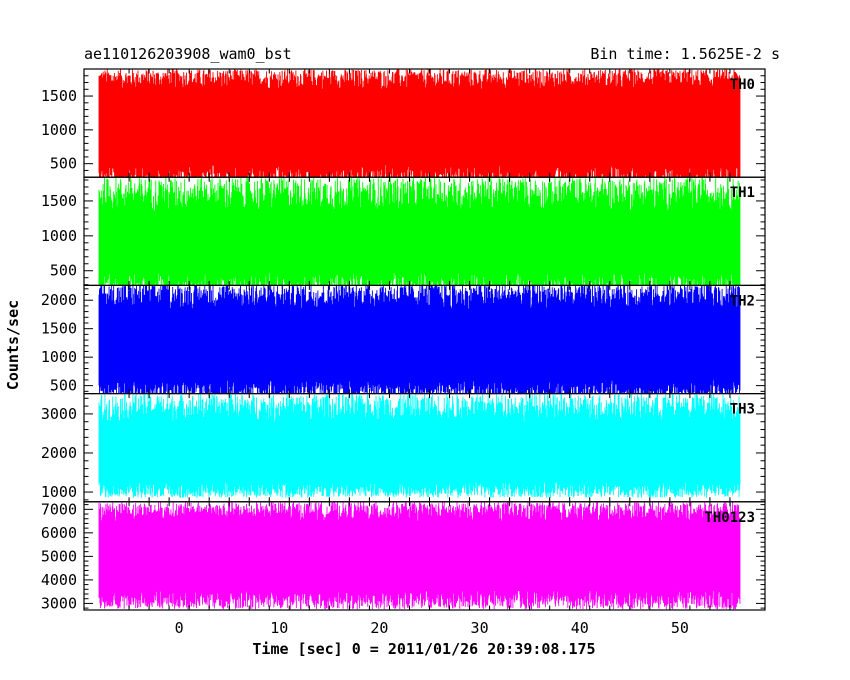 This screenshot has width=850, height=680. I want to click on panel-label-th2: TH2, so click(742, 301).